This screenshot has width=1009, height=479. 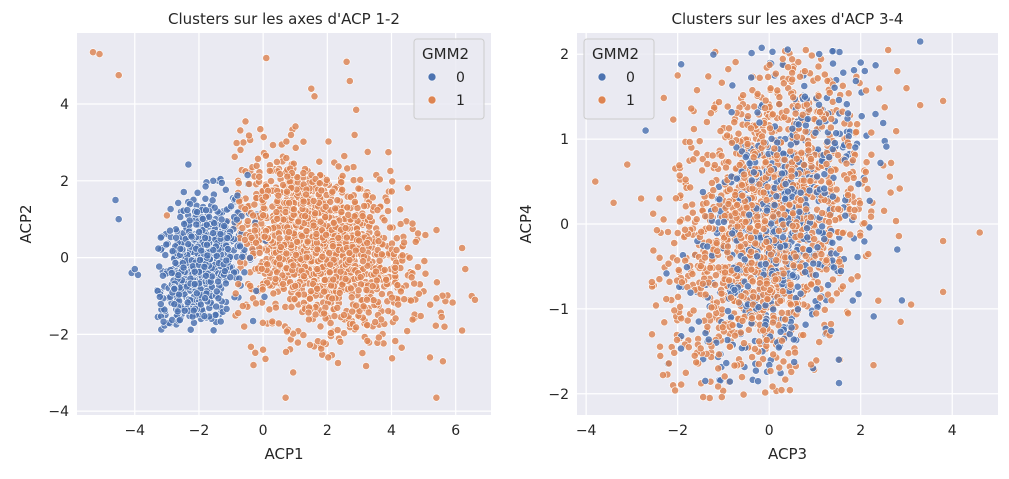 What do you see at coordinates (432, 100) in the screenshot?
I see `legend-marker-1-left` at bounding box center [432, 100].